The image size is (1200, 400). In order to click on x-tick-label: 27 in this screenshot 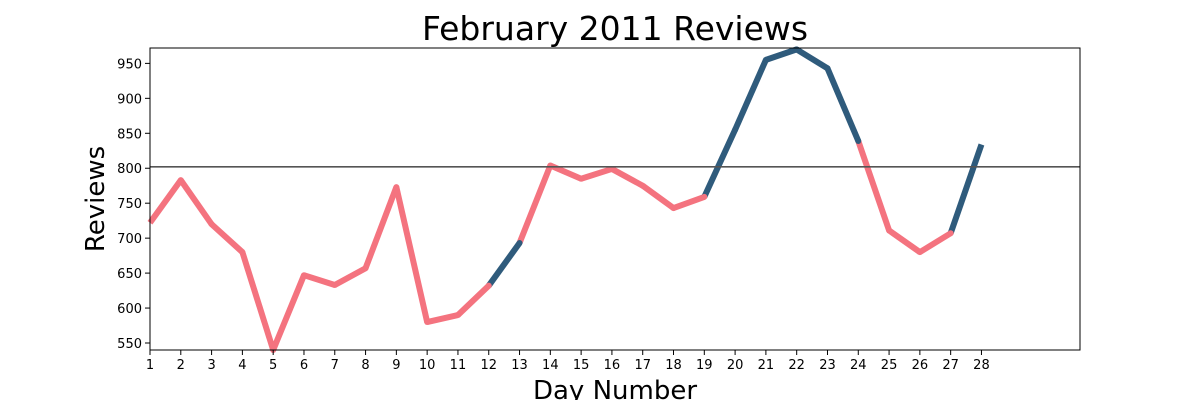, I will do `click(950, 365)`.